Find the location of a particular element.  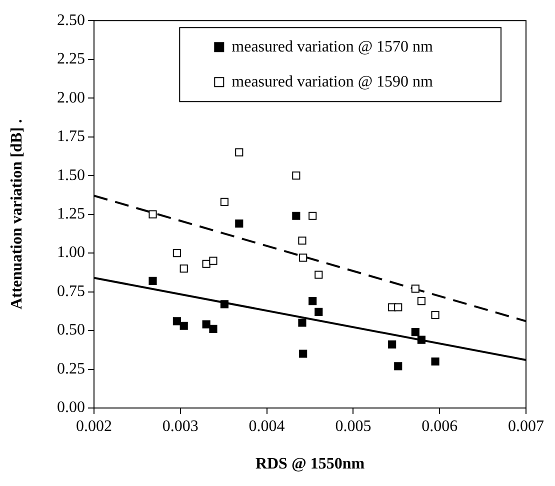

x-axis-title: RDS @ 1550nm is located at coordinates (310, 464).